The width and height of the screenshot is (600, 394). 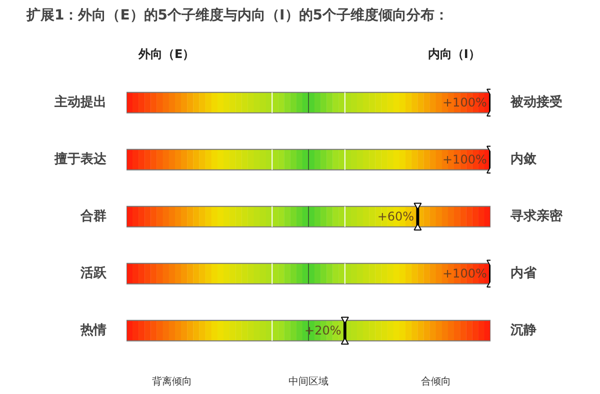 What do you see at coordinates (395, 217) in the screenshot?
I see `data-label: +60%` at bounding box center [395, 217].